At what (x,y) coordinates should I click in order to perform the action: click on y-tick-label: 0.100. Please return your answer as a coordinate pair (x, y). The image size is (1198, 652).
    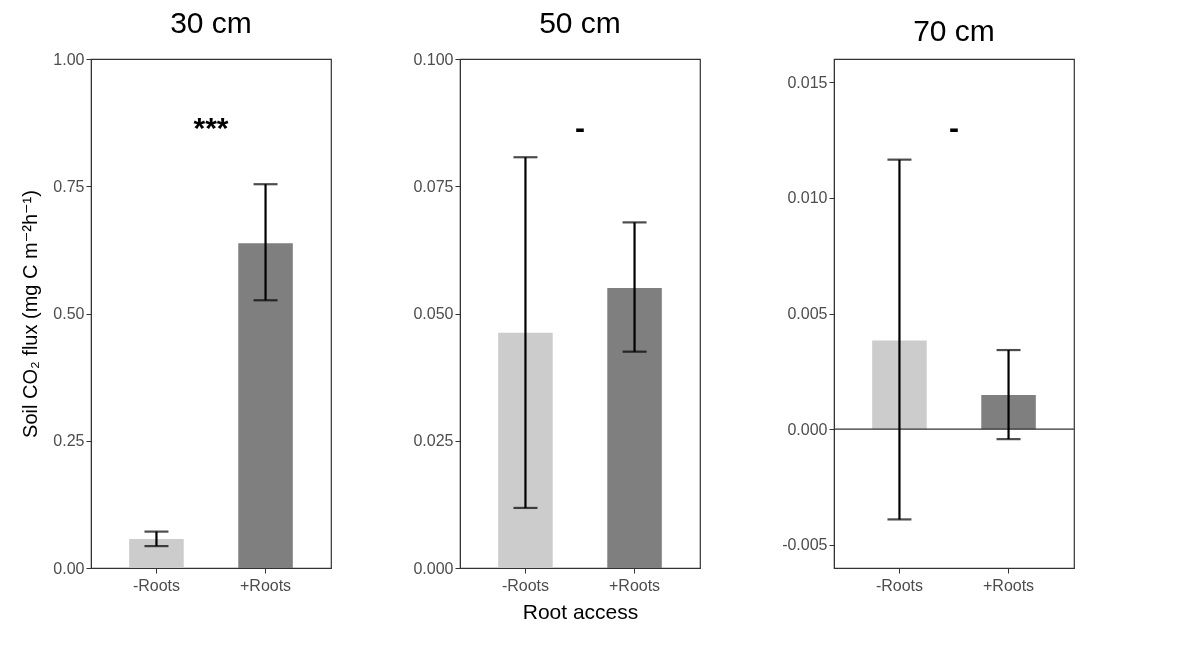
    Looking at the image, I should click on (433, 59).